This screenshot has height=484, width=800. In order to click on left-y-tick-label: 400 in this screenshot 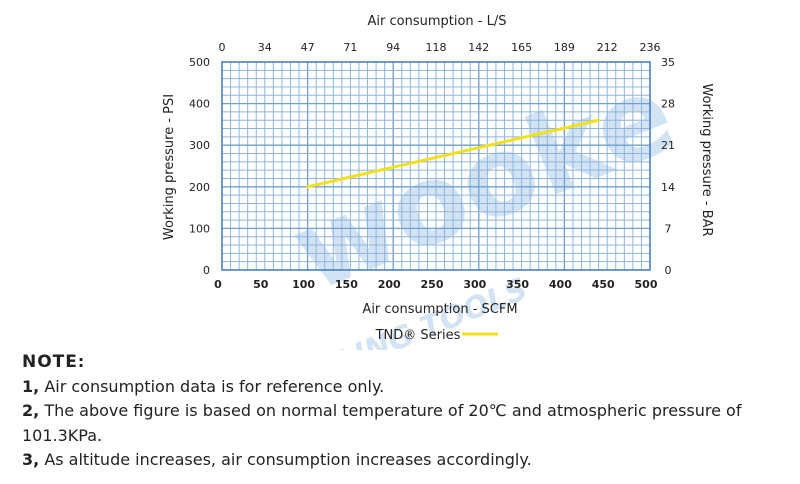, I will do `click(199, 104)`.